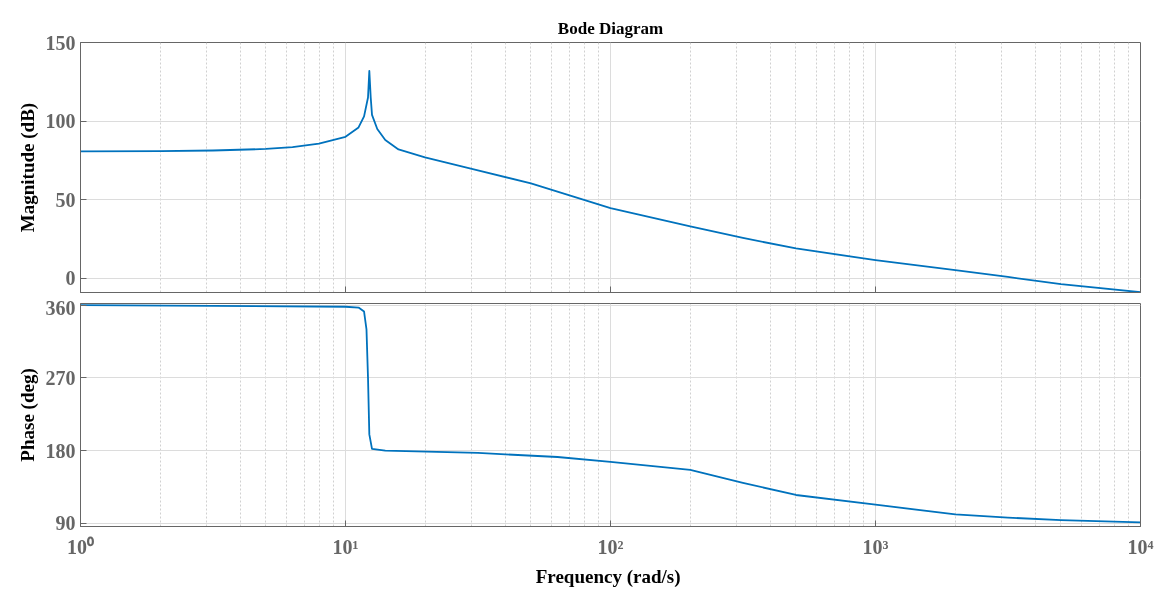 This screenshot has height=599, width=1167. What do you see at coordinates (345, 546) in the screenshot?
I see `x-tick-label: 10¹` at bounding box center [345, 546].